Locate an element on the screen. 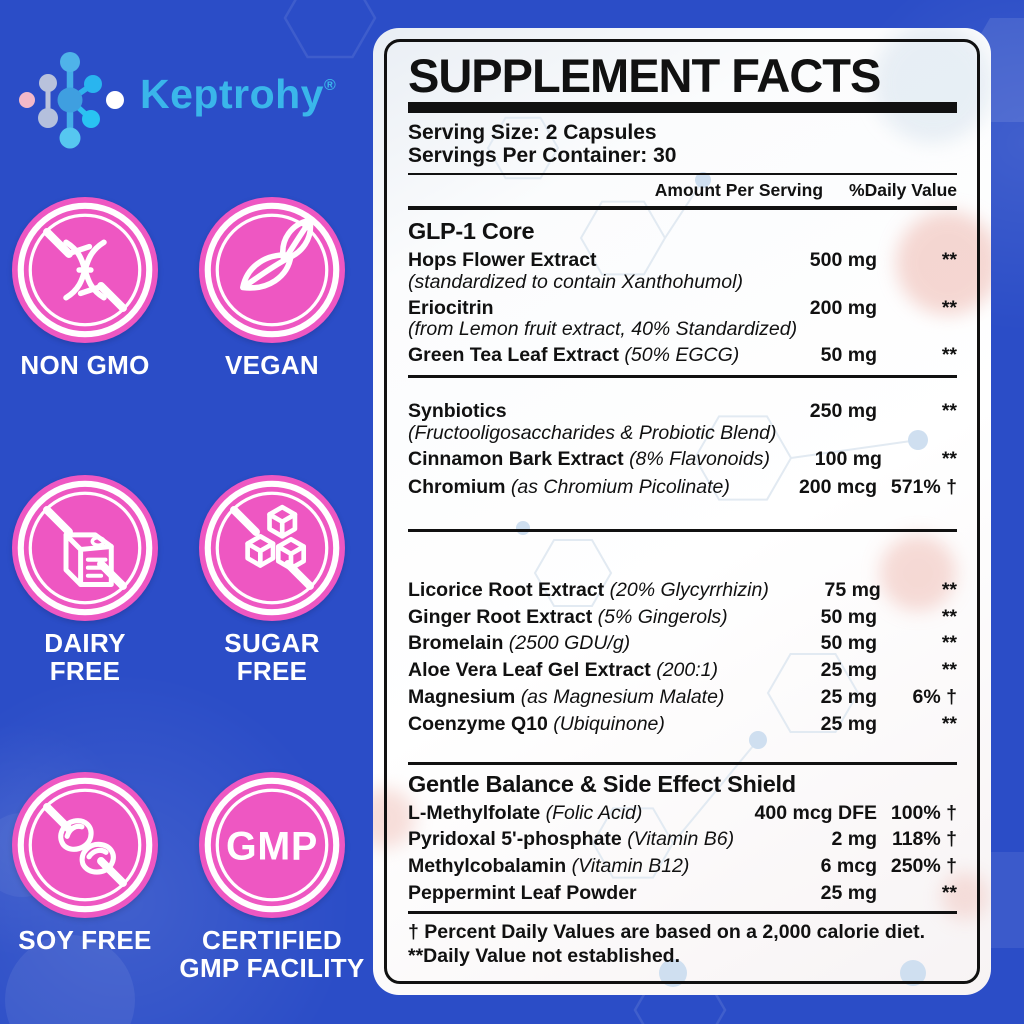  ingredient-name: Magnesium (as Magnesium Malate) is located at coordinates (566, 697).